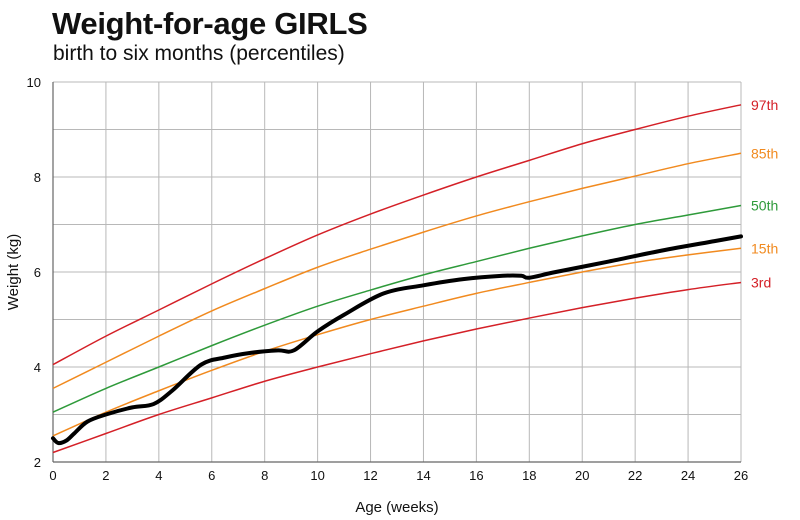 The image size is (800, 520). Describe the element at coordinates (158, 475) in the screenshot. I see `x-tick-label: 4` at that location.